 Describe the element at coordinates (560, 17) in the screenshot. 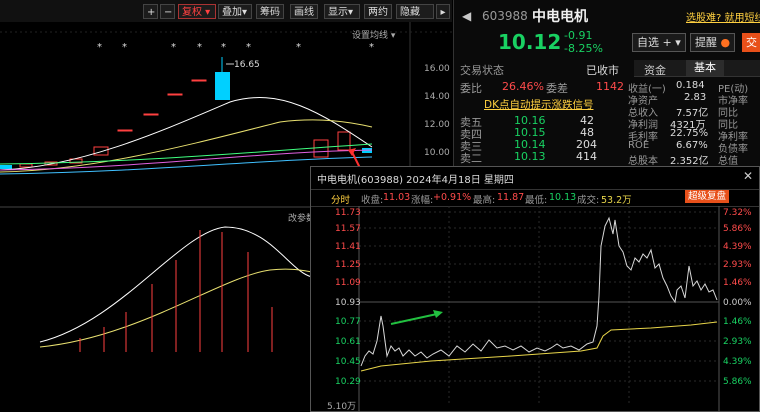

I see `stock-name: 中电电机` at that location.